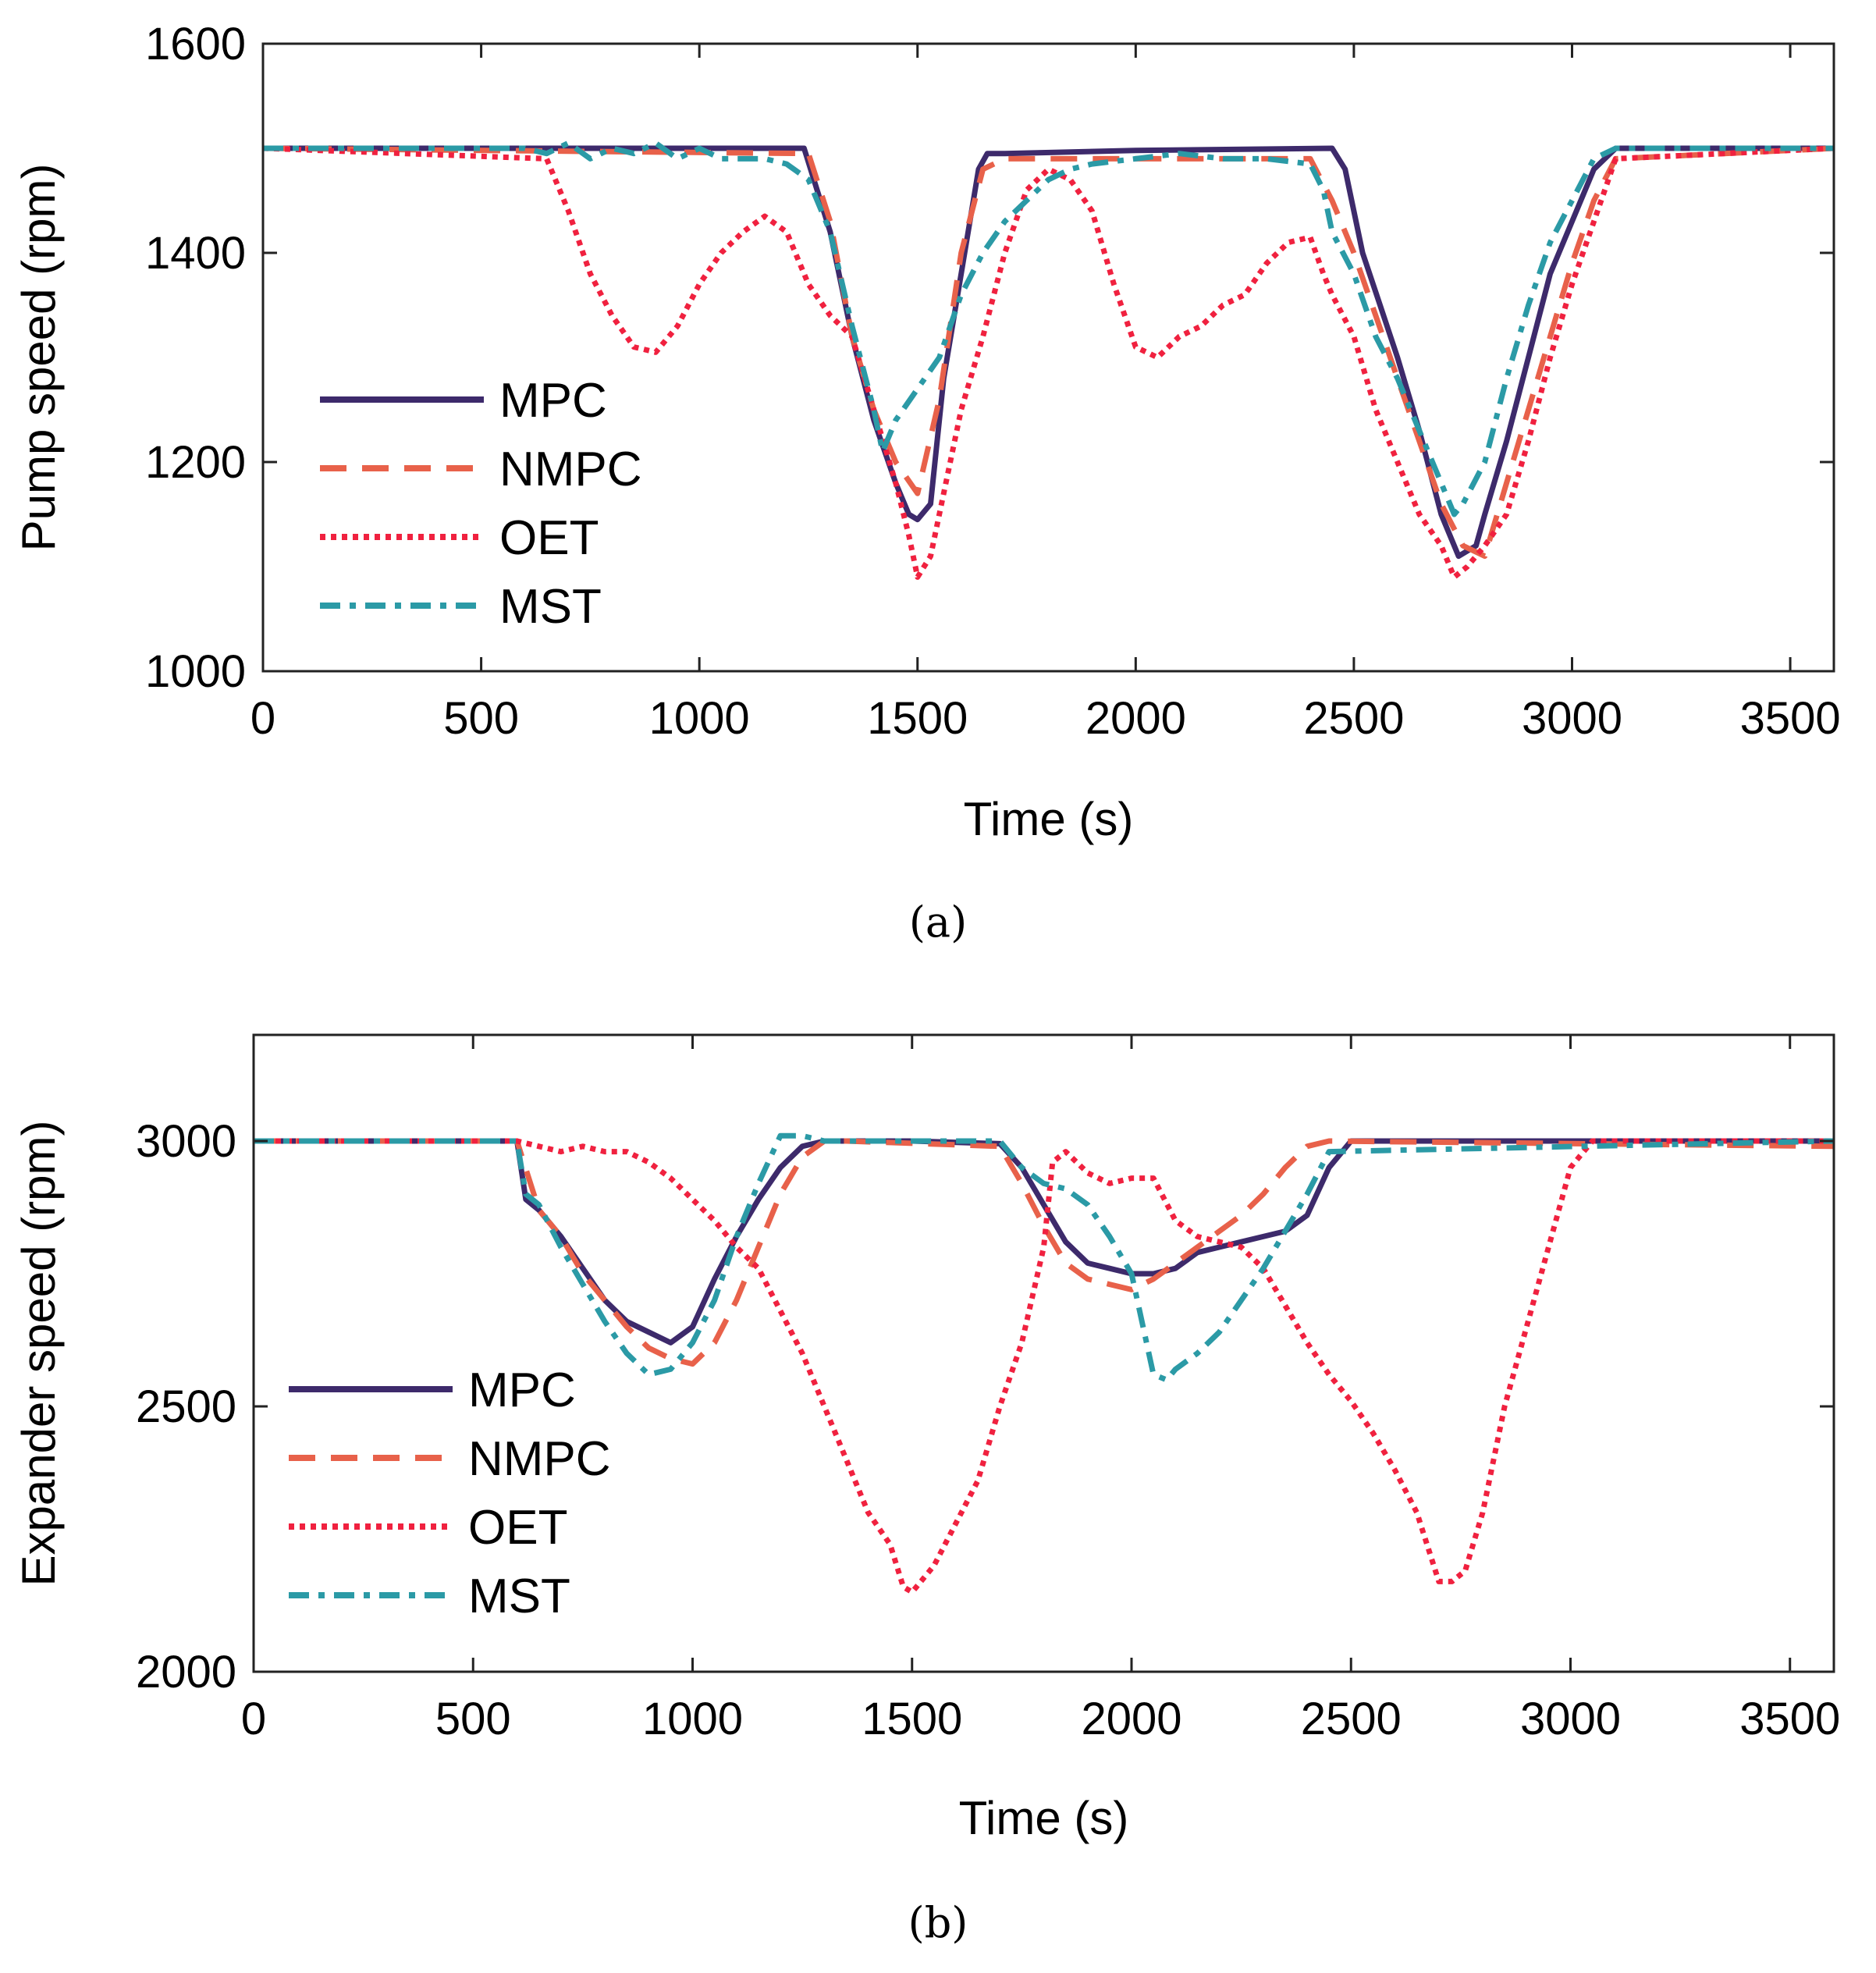 The width and height of the screenshot is (1876, 1973). I want to click on y-tick-label: 1000, so click(195, 671).